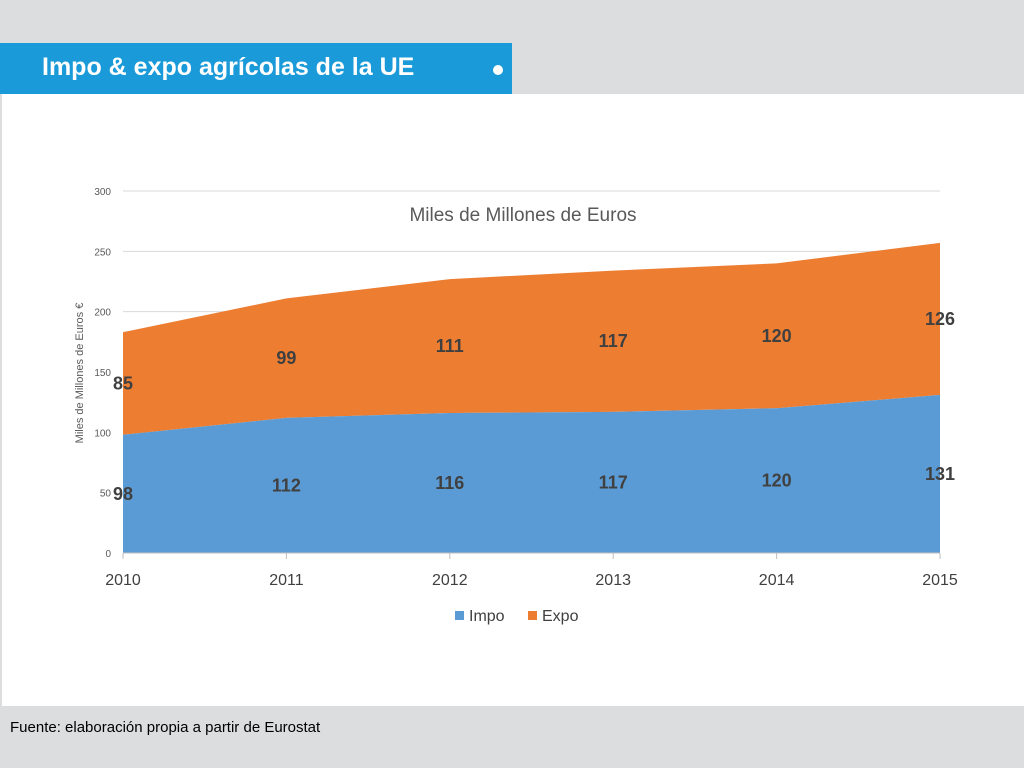 This screenshot has height=768, width=1024. I want to click on bullet-dot-icon, so click(498, 70).